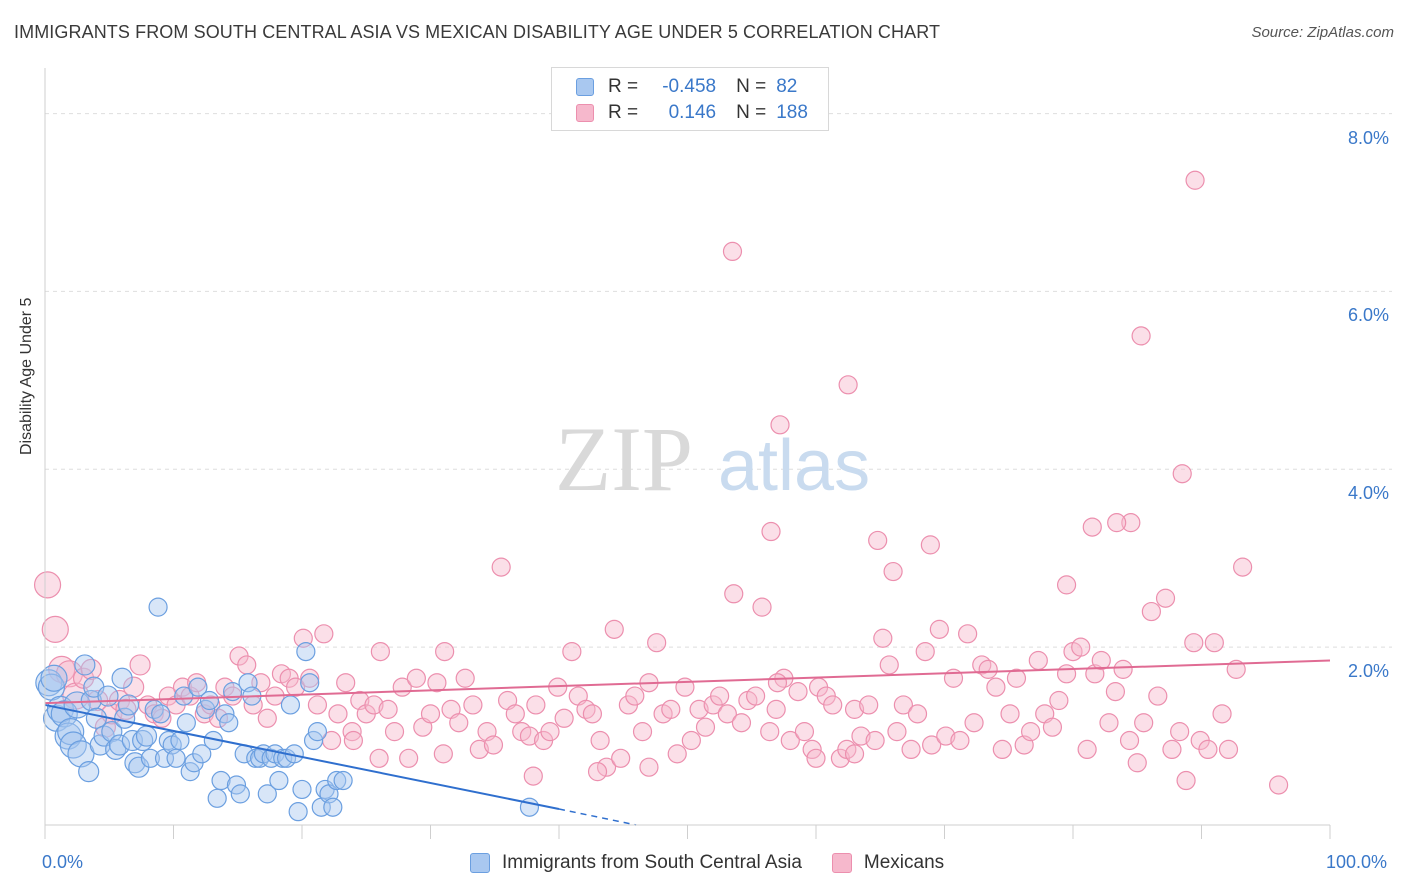 The image size is (1406, 892). Describe the element at coordinates (787, 86) in the screenshot. I see `legend-n-value: 82` at that location.